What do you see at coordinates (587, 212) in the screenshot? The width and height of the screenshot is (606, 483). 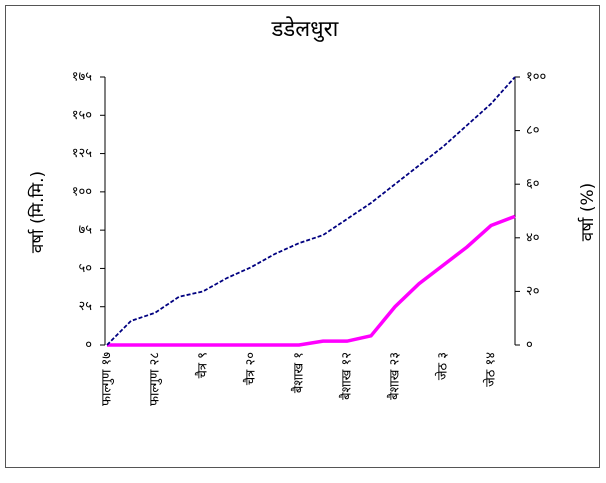 I see `y2-axis-label: वर्षा (%)` at bounding box center [587, 212].